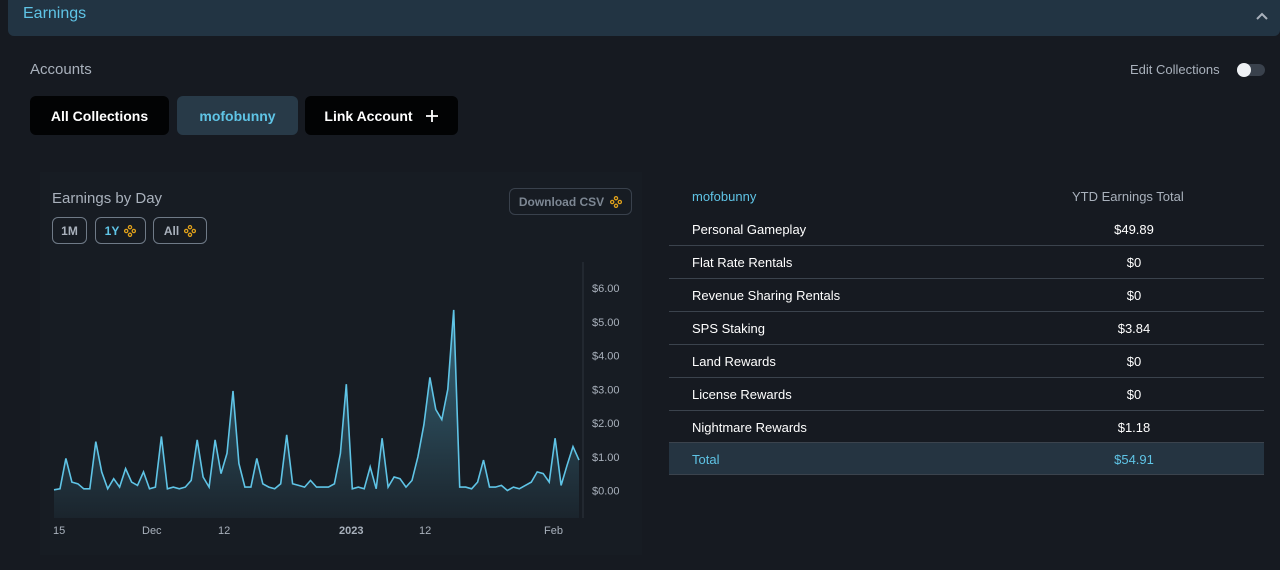  I want to click on account-mofobunny-button: mofobunny, so click(237, 115).